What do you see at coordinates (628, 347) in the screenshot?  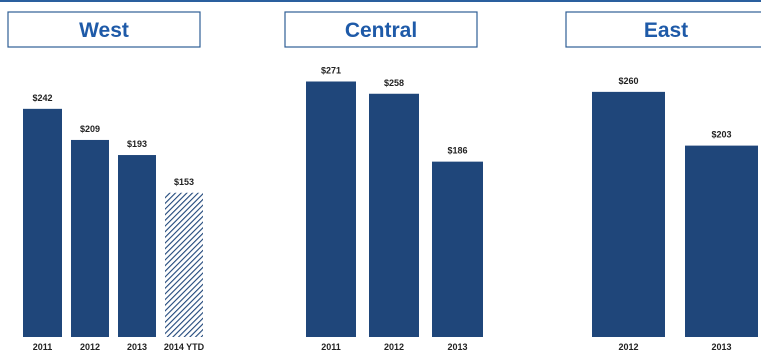 I see `east-tick-label-0: 2012` at bounding box center [628, 347].